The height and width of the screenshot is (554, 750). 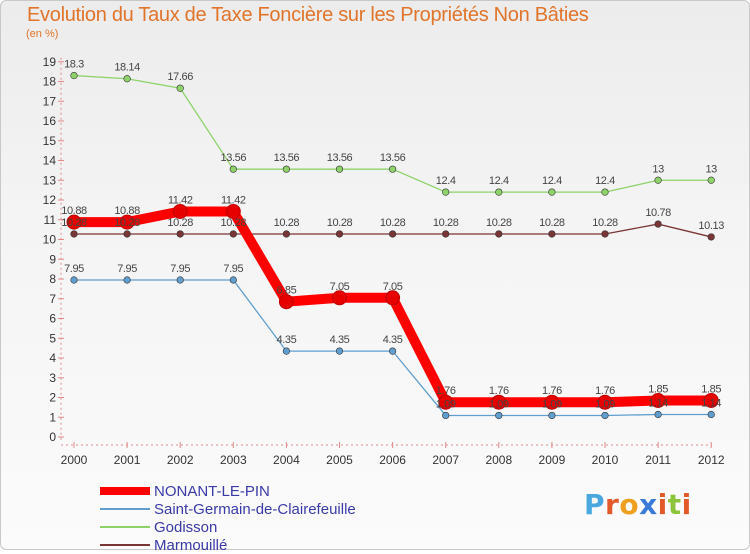 I want to click on y-tick-label: 14, so click(x=50, y=161).